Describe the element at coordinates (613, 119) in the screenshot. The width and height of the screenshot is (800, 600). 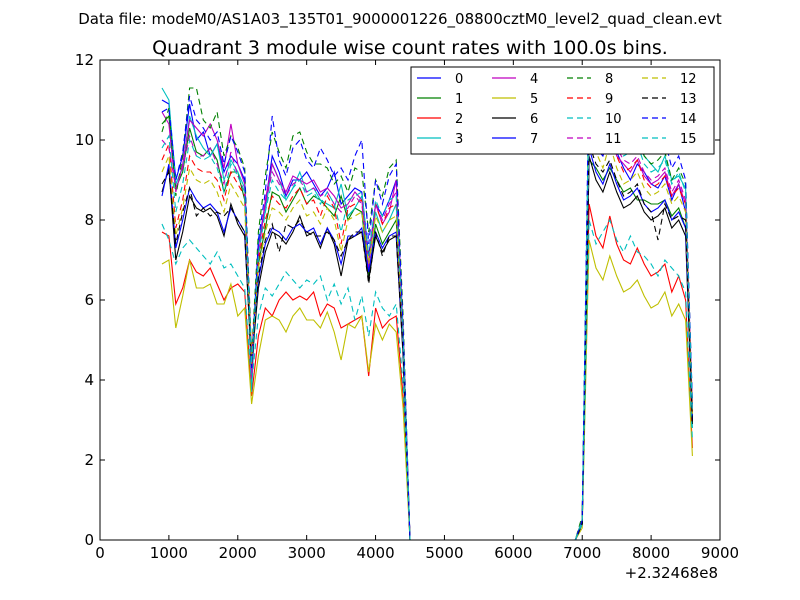
I see `legend-label-10: 10` at that location.